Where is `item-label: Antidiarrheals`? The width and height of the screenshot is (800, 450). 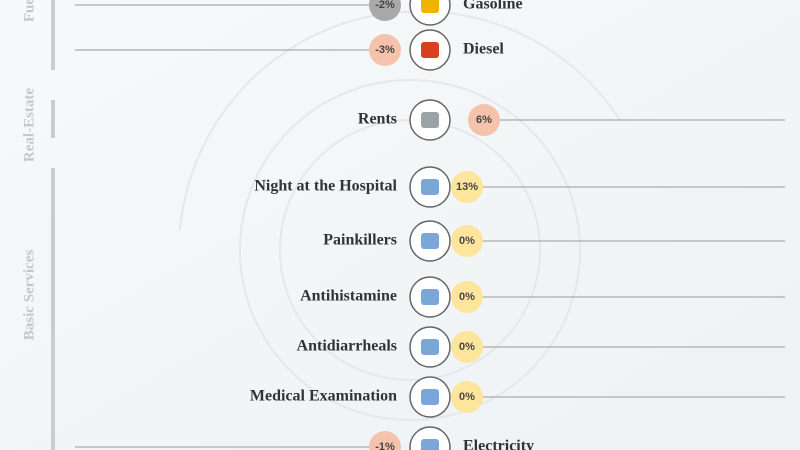
item-label: Antidiarrheals is located at coordinates (347, 346).